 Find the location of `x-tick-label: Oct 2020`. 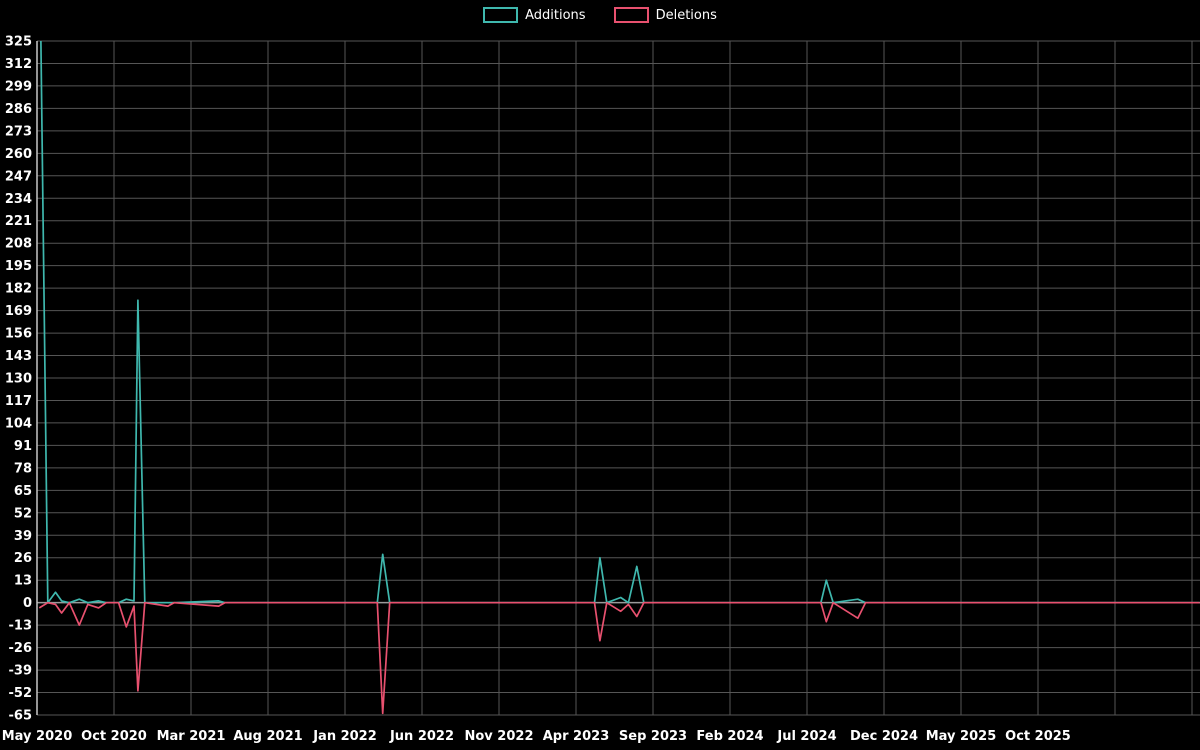

x-tick-label: Oct 2020 is located at coordinates (114, 736).